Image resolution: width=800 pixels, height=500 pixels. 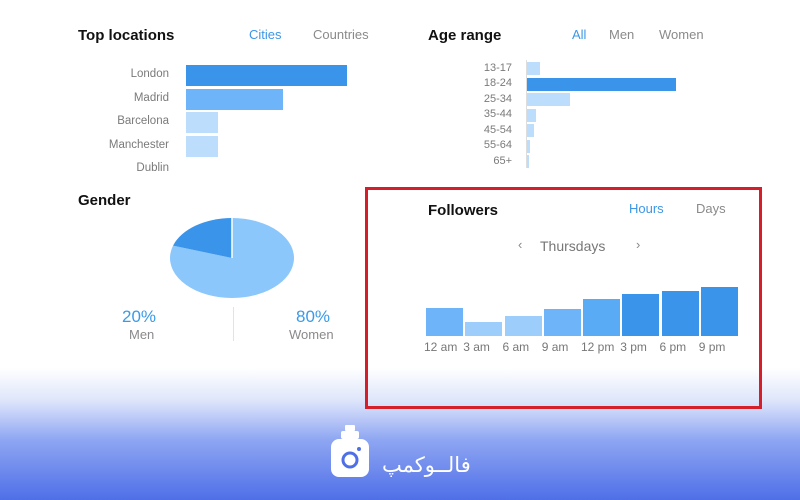 I want to click on women-percentage: 80%, so click(x=313, y=316).